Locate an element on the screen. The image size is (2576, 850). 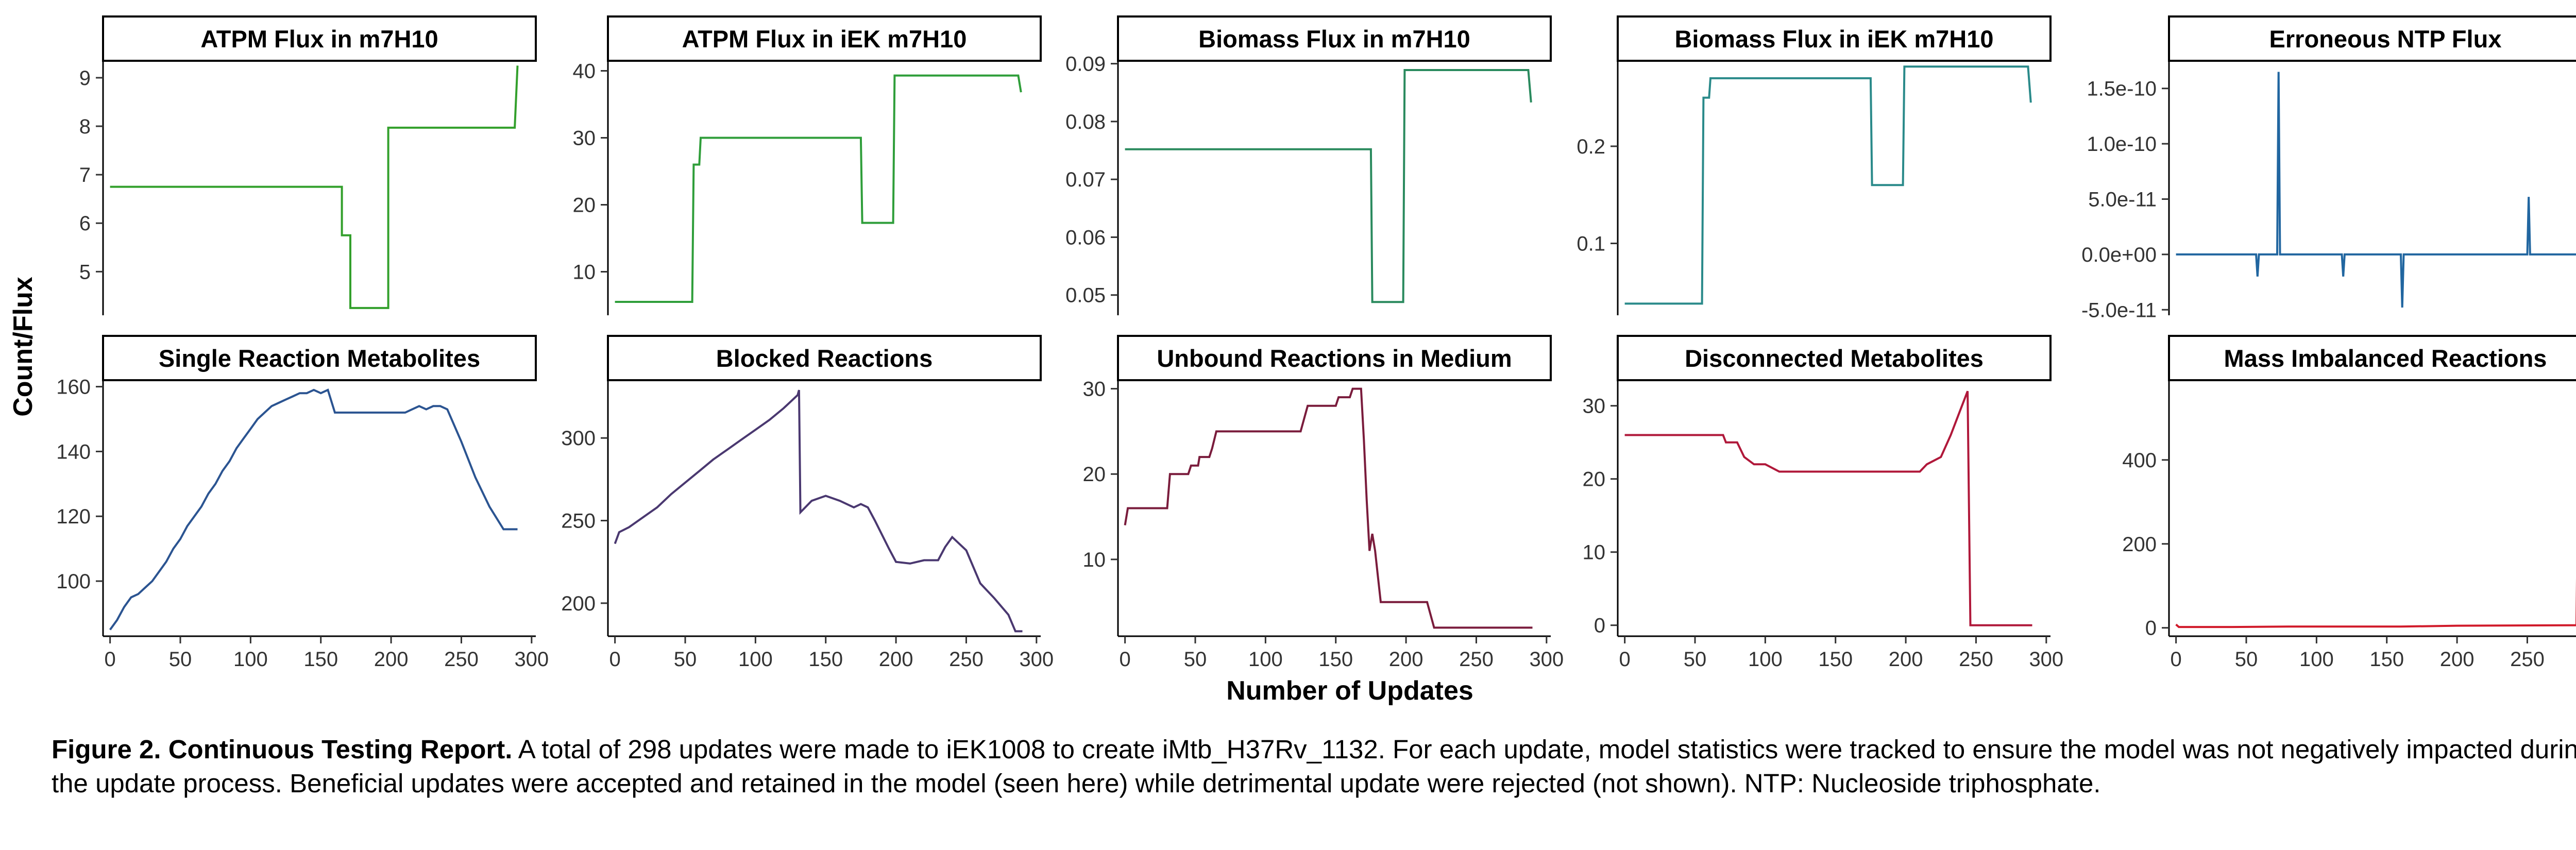
facet-title: Biomass Flux in m7H10 is located at coordinates (1334, 39).